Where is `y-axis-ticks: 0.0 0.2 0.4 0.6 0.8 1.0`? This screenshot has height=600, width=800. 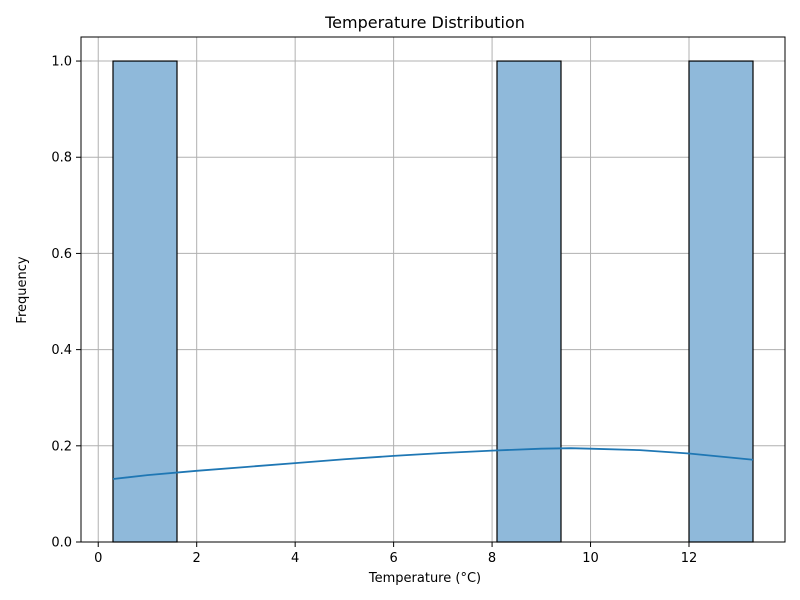 y-axis-ticks: 0.0 0.2 0.4 0.6 0.8 1.0 is located at coordinates (66, 303).